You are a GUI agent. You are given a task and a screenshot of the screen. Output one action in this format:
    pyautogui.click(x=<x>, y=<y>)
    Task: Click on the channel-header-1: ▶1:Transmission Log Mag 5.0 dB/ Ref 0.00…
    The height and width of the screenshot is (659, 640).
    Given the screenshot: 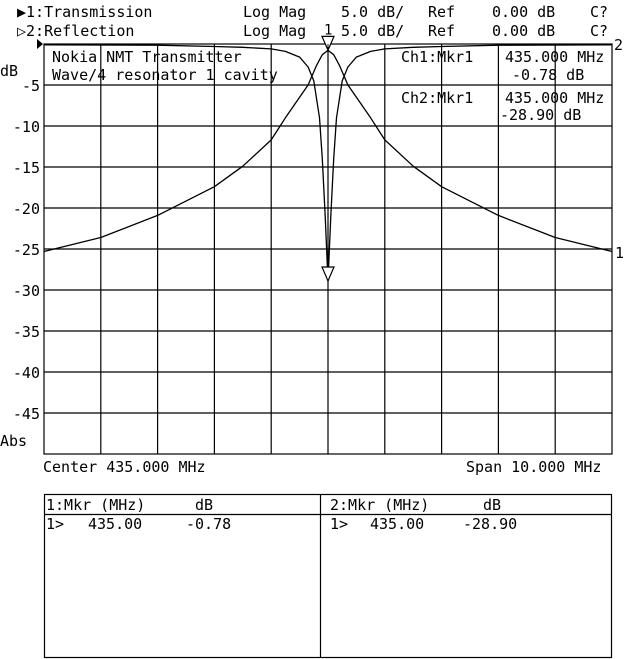 What is the action you would take?
    pyautogui.click(x=312, y=12)
    